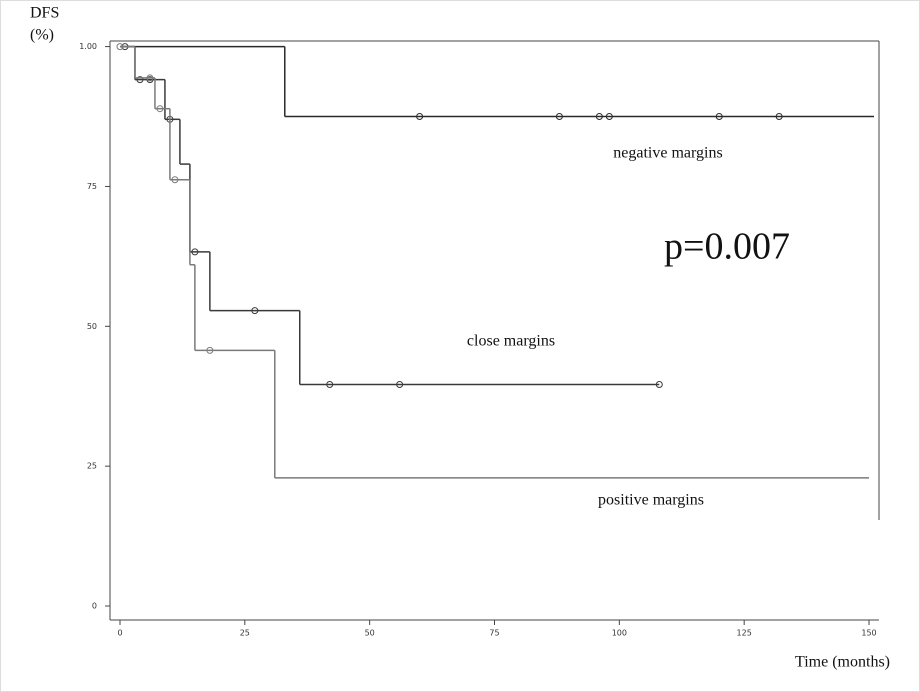 Image resolution: width=920 pixels, height=692 pixels. I want to click on series-label: positive margins, so click(651, 500).